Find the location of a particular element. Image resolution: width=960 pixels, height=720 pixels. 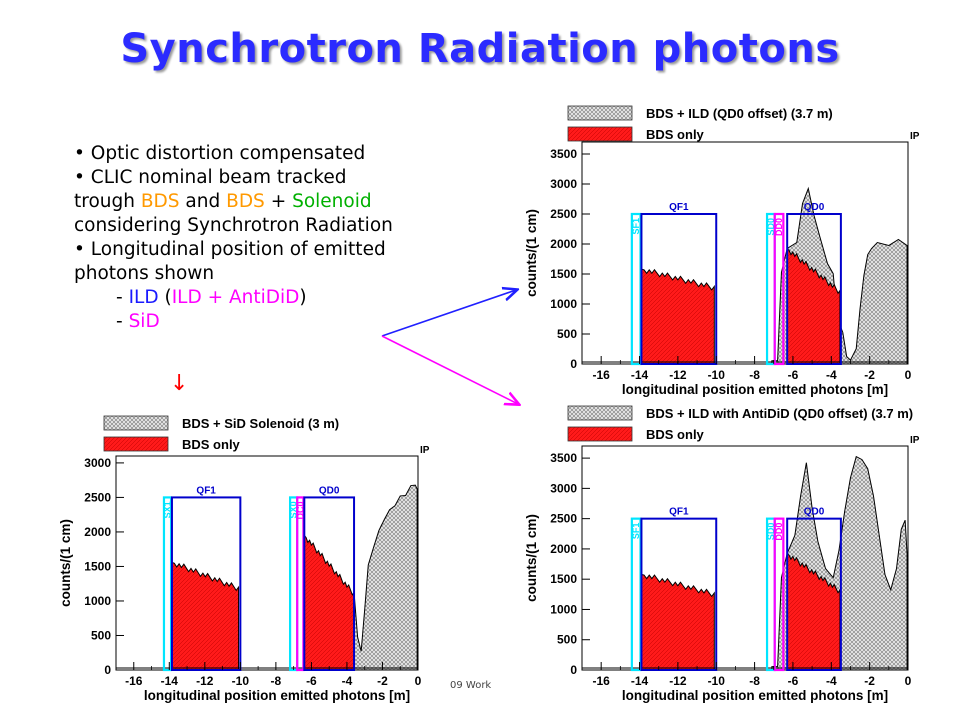

arrow-to-antidid-chart is located at coordinates (449, 369).